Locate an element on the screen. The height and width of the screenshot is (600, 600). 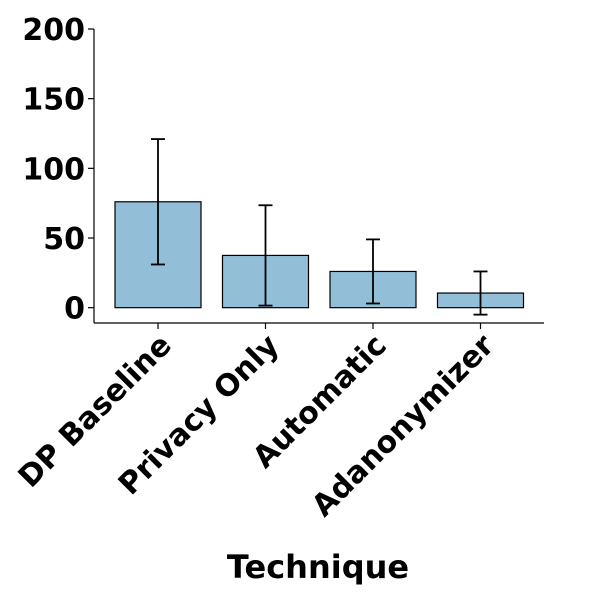
y-axis: 0 50 100 150 200 is located at coordinates (58, 170).